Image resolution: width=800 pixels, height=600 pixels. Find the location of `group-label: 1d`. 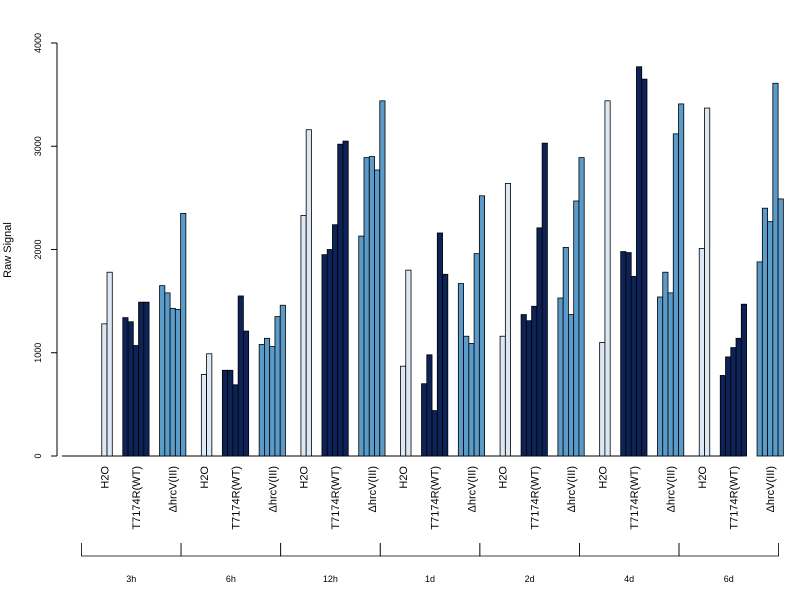

group-label: 1d is located at coordinates (430, 579).